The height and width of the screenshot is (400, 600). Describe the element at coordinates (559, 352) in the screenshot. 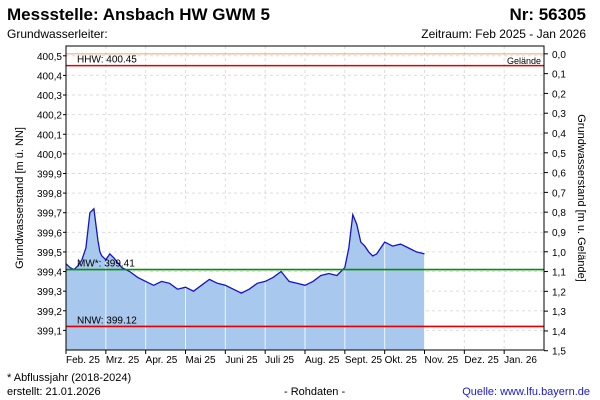

I see `y2-tick-label: 1,5` at that location.